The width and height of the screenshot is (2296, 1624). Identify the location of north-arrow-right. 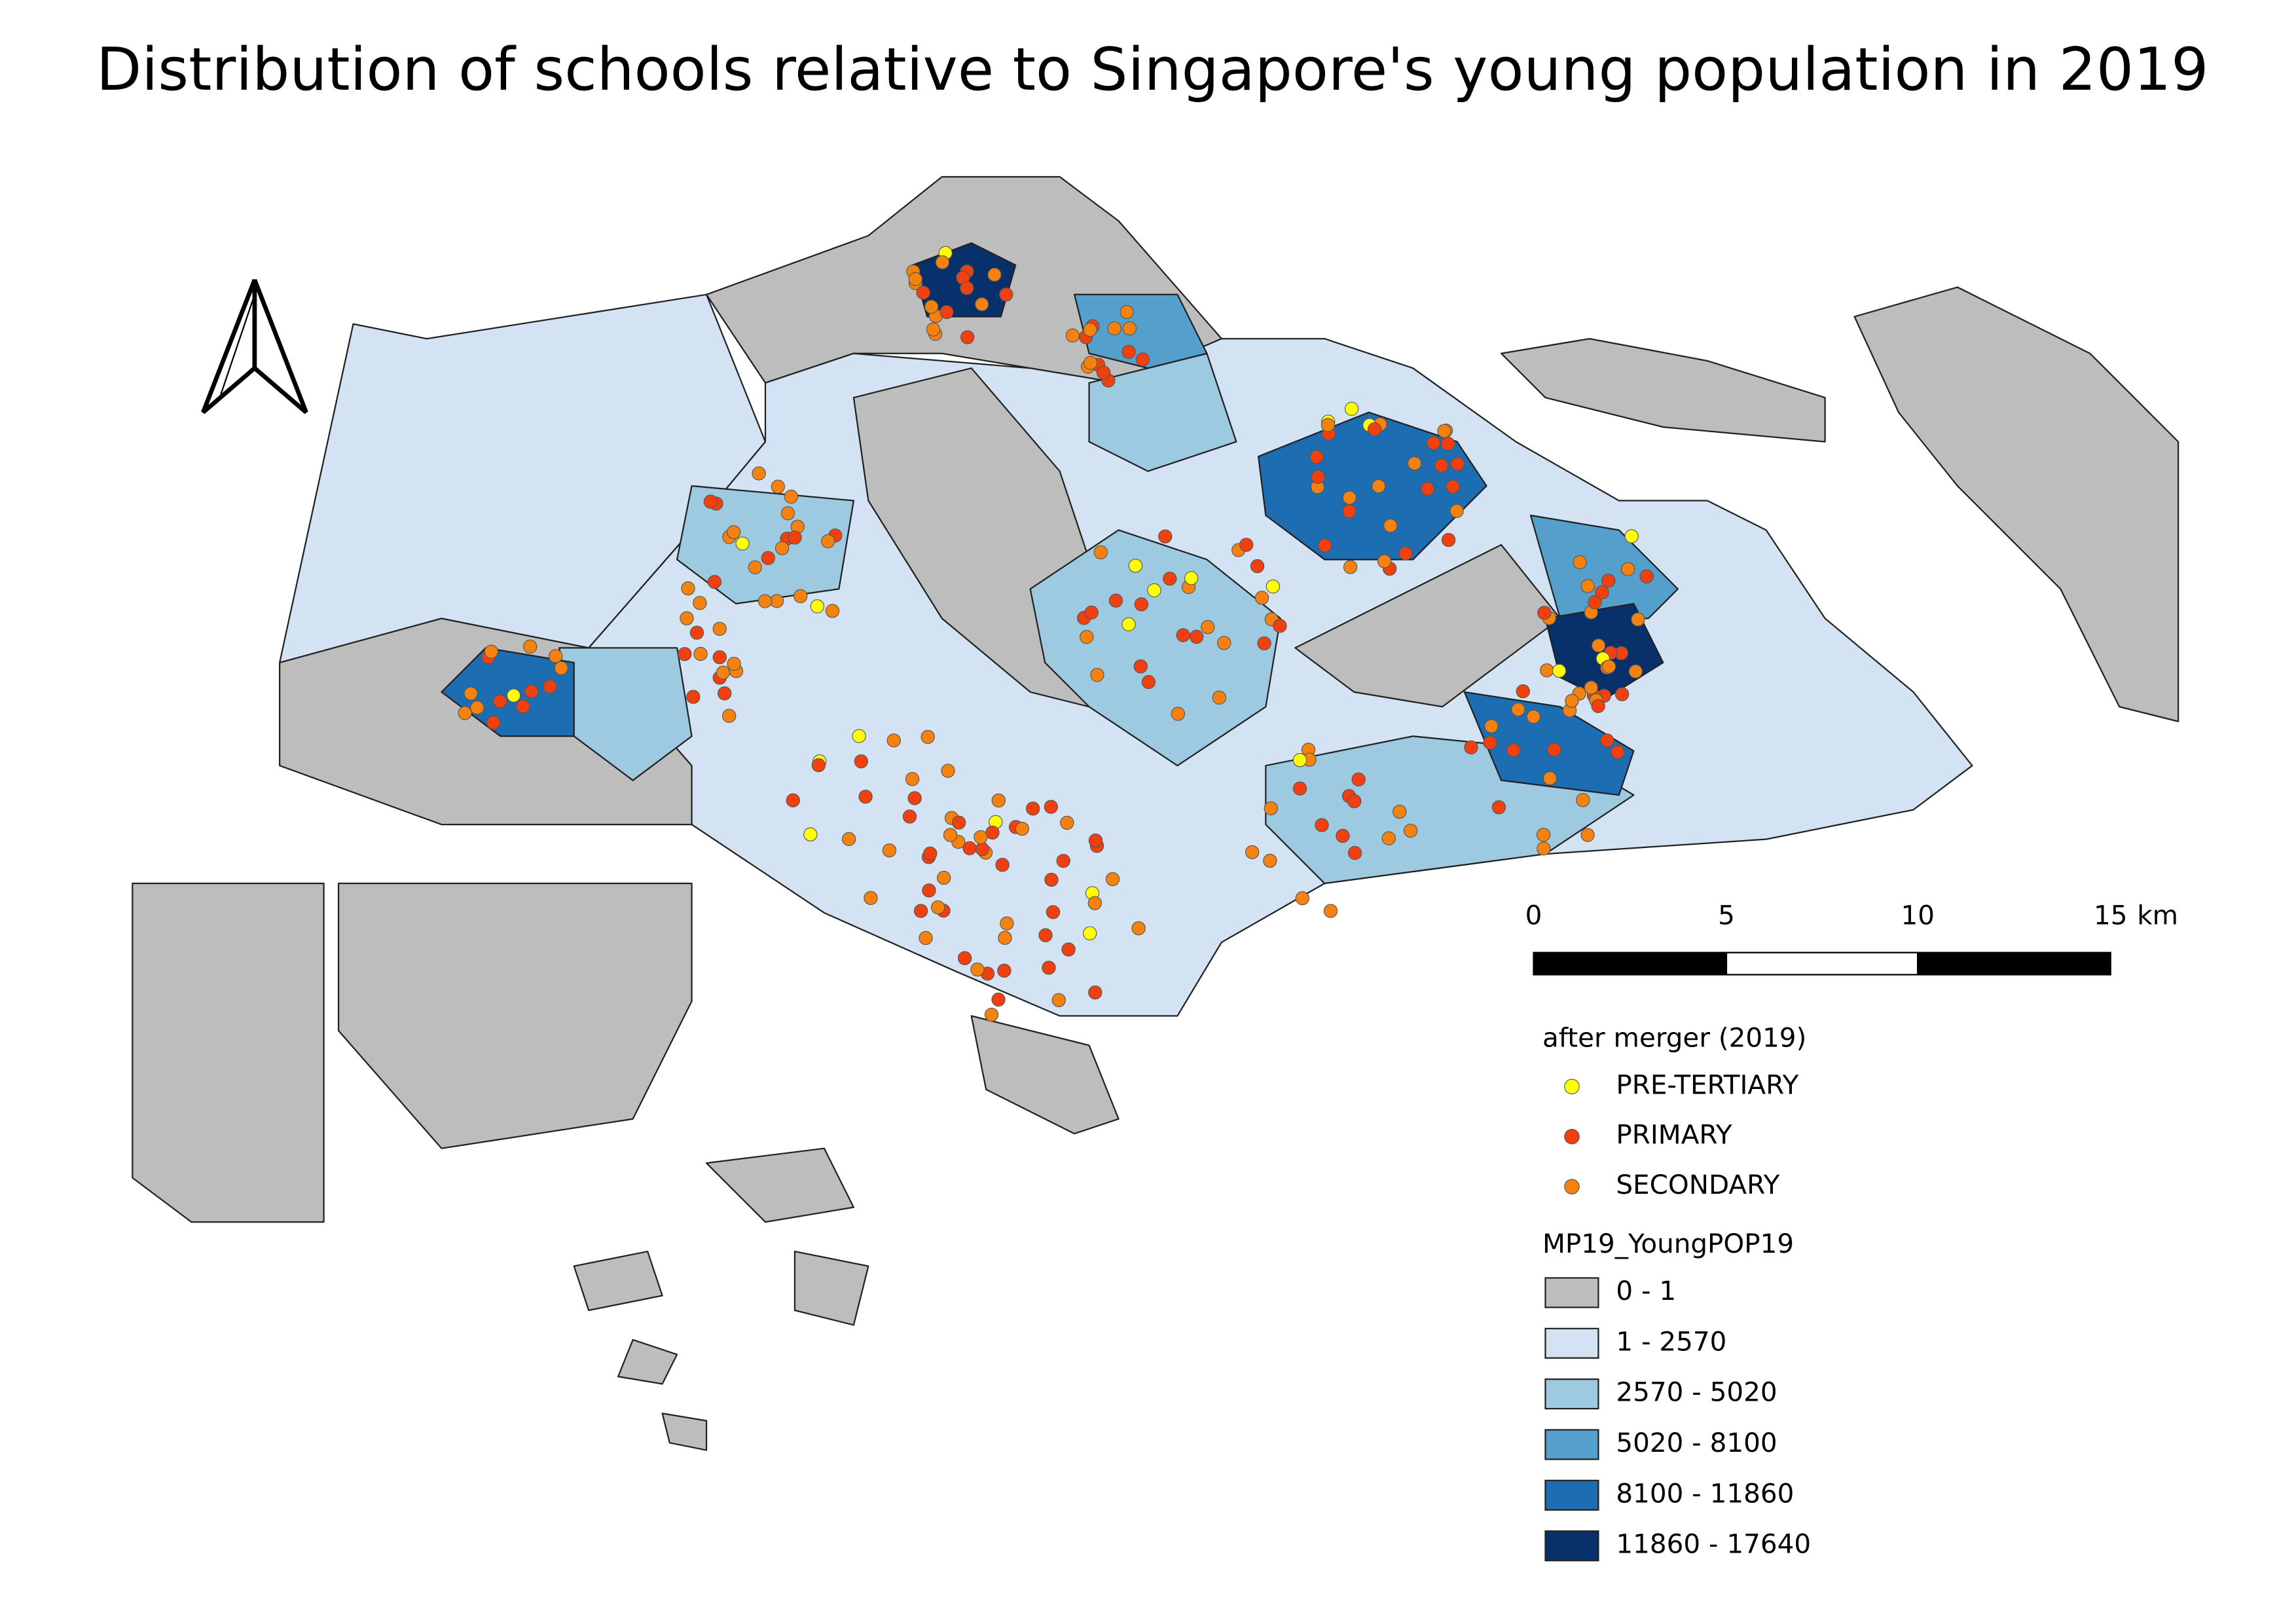
(280, 347).